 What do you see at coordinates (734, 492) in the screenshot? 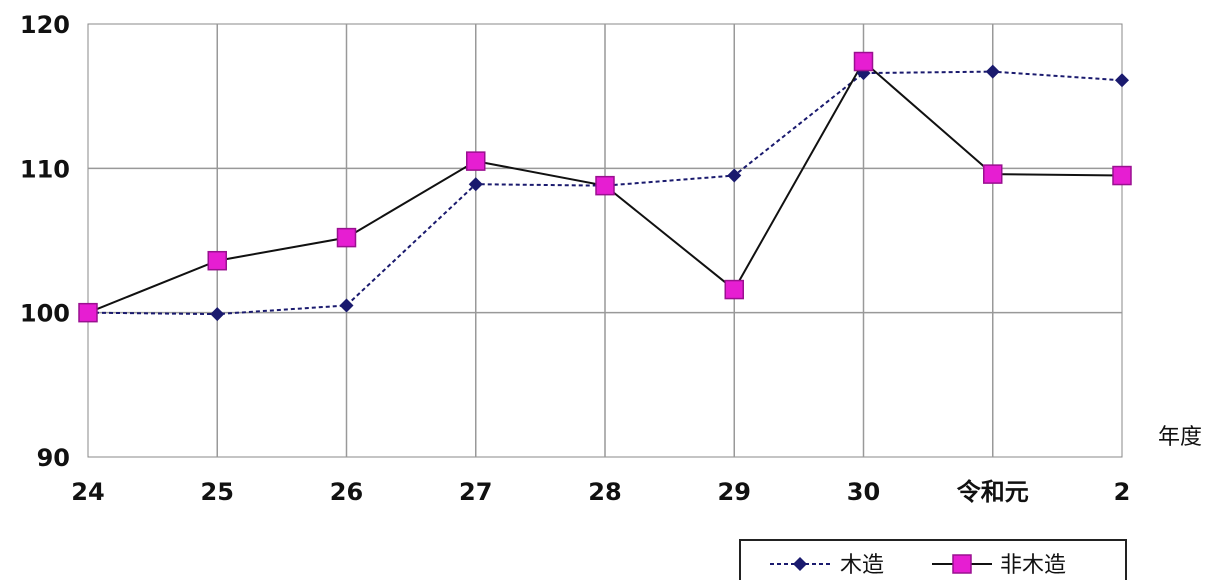
I see `x-tick-label: 29` at bounding box center [734, 492].